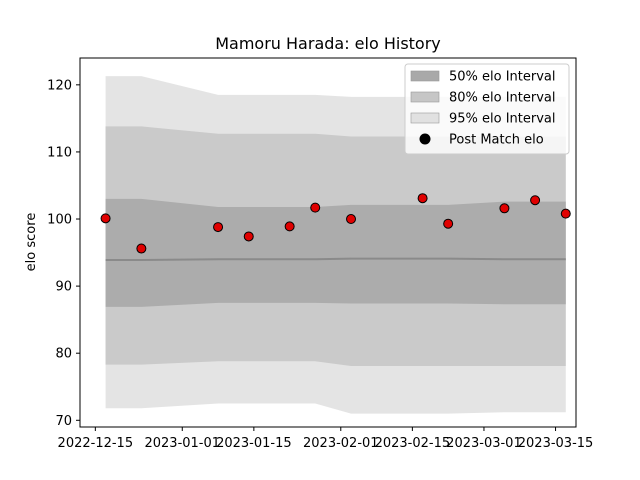  What do you see at coordinates (63, 354) in the screenshot?
I see `y-tick-label: 80` at bounding box center [63, 354].